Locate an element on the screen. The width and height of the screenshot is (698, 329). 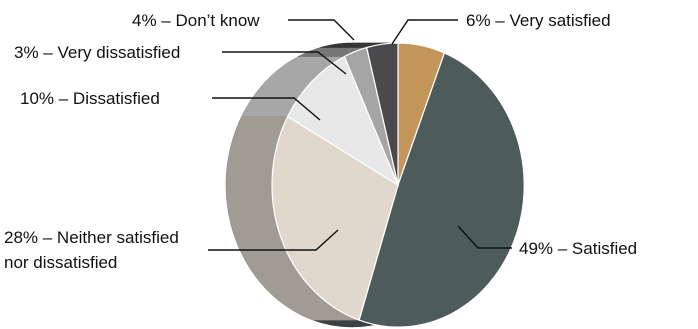
leader-satisfied is located at coordinates (484, 237).